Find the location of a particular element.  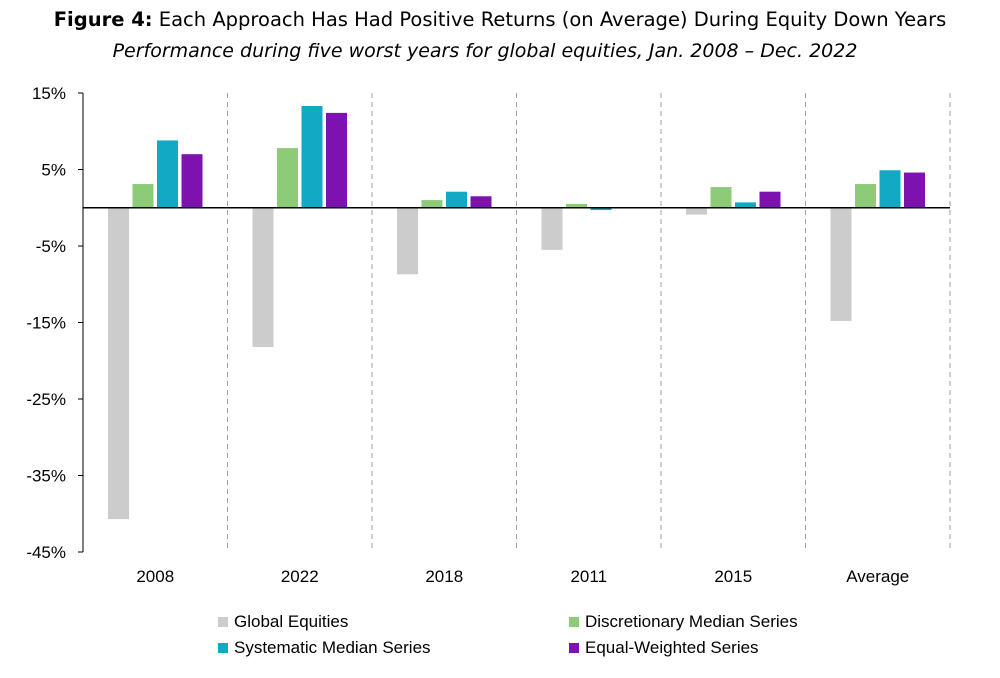

bar-2015-systematic-median-series is located at coordinates (745, 205).